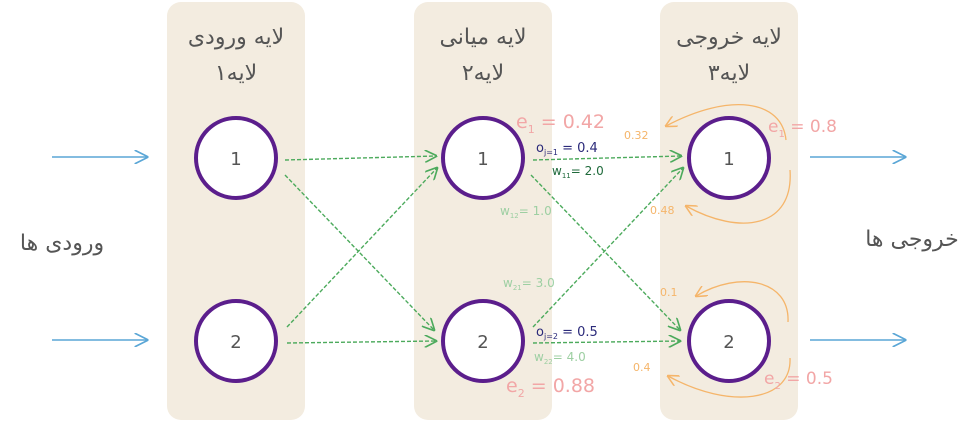 The height and width of the screenshot is (422, 966). What do you see at coordinates (729, 37) in the screenshot?
I see `output-layer-title: لایه خروجی` at bounding box center [729, 37].